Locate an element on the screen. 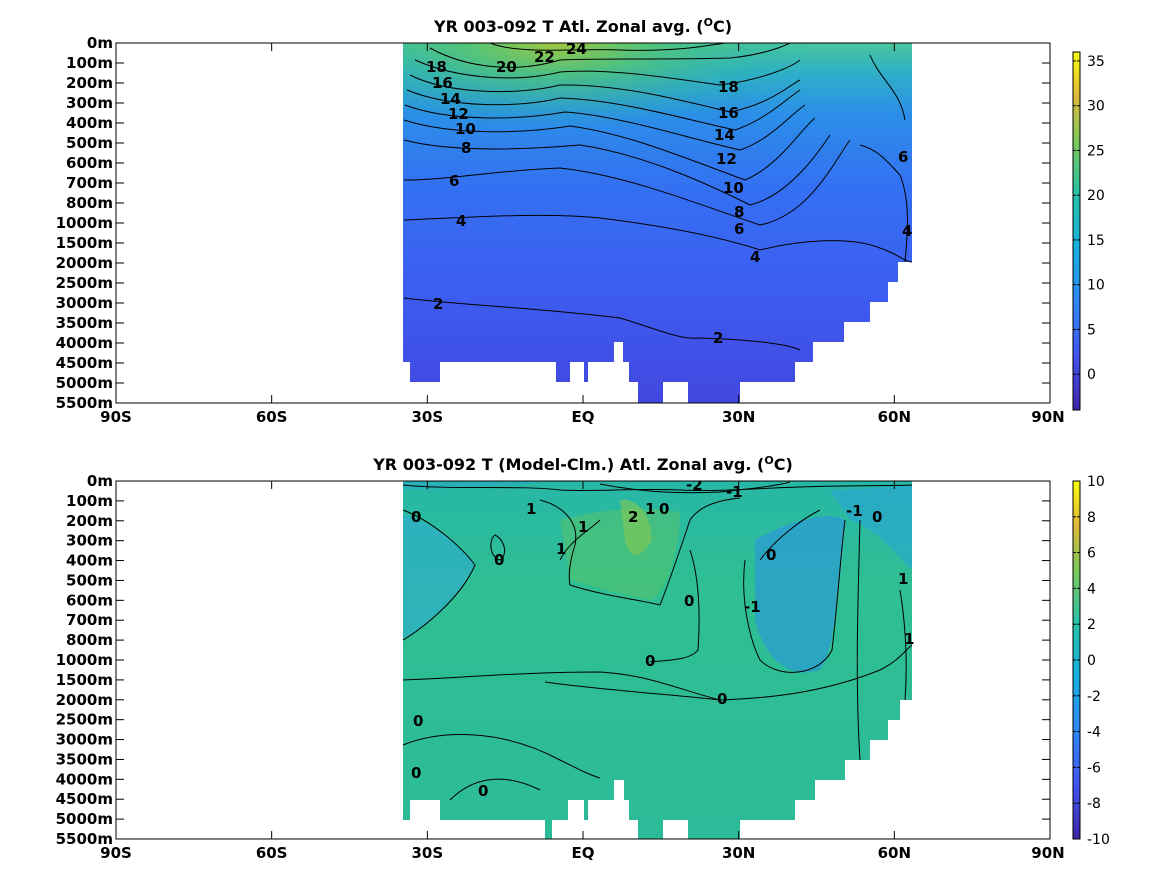 This screenshot has height=875, width=1167. contour-label: 24 is located at coordinates (576, 49).